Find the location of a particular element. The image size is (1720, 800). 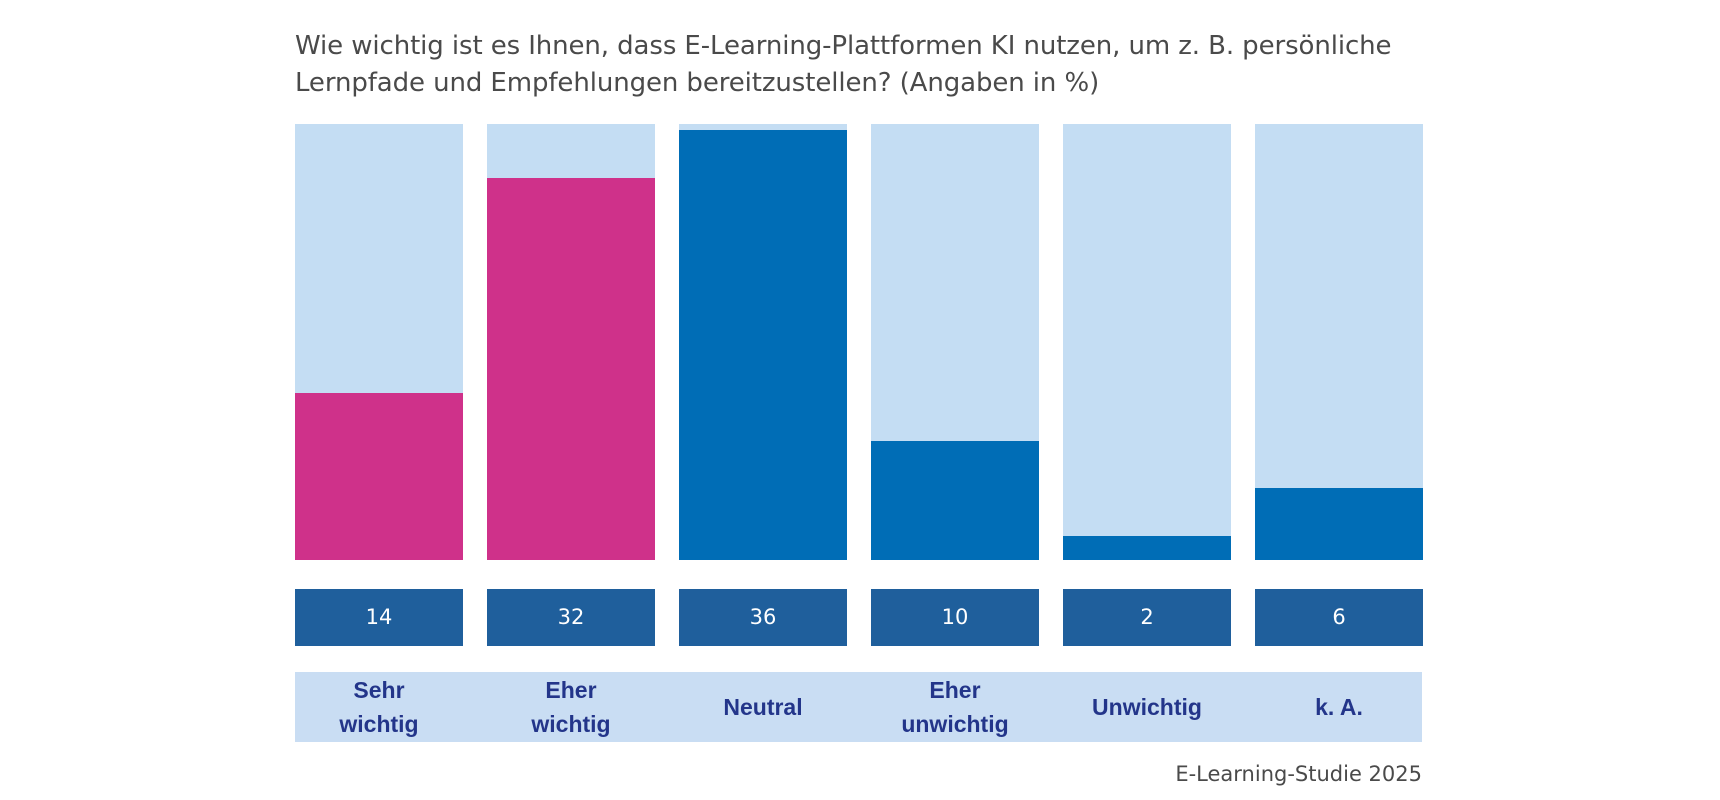

category-label-5: Unwichtig is located at coordinates (1147, 707).